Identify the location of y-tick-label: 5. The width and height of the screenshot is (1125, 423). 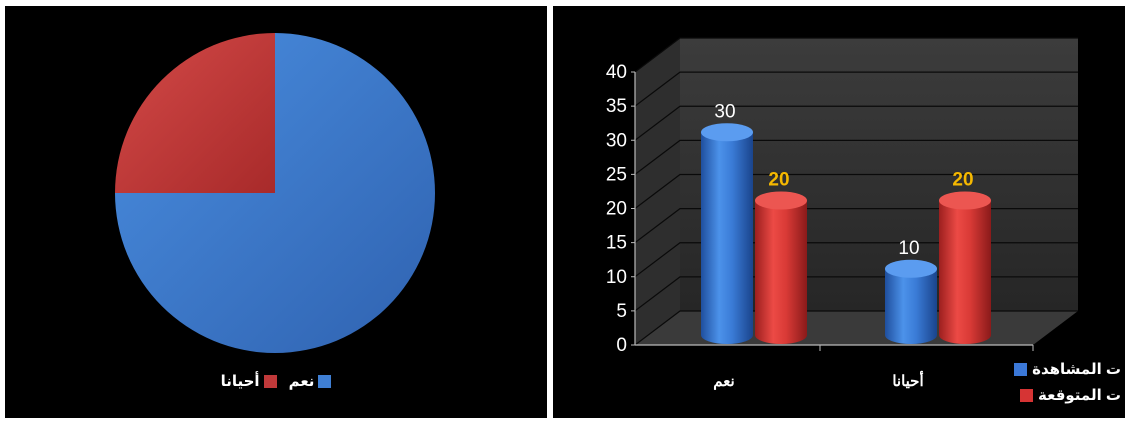
(621, 311).